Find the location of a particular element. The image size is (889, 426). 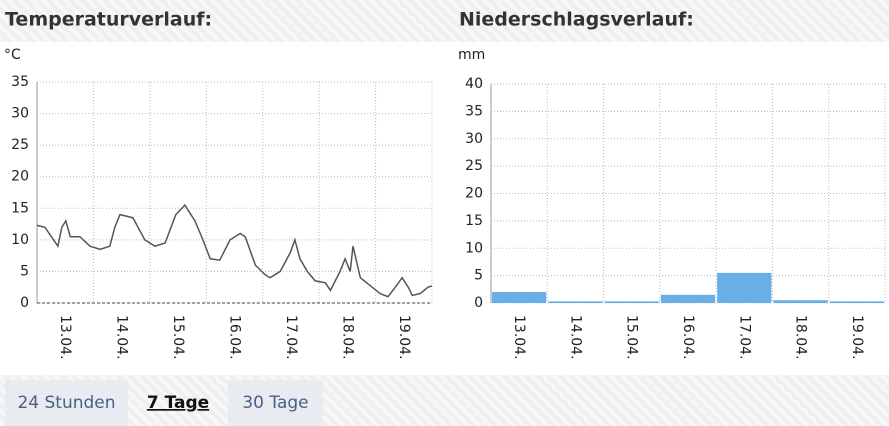

temperature-line is located at coordinates (234, 250).